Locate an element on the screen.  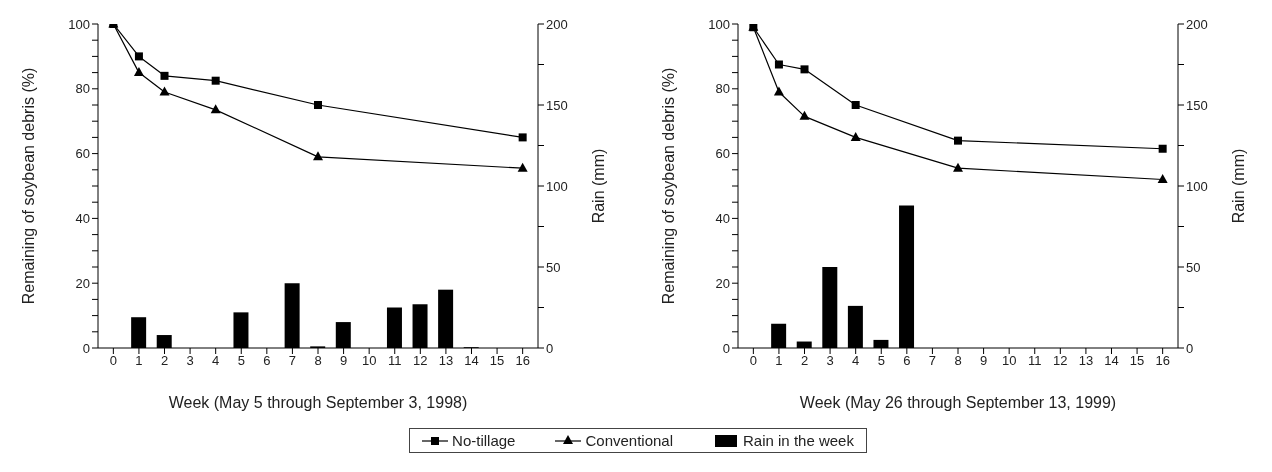
x-axis-title: Week (May 26 through September 13, 1999) is located at coordinates (958, 402).